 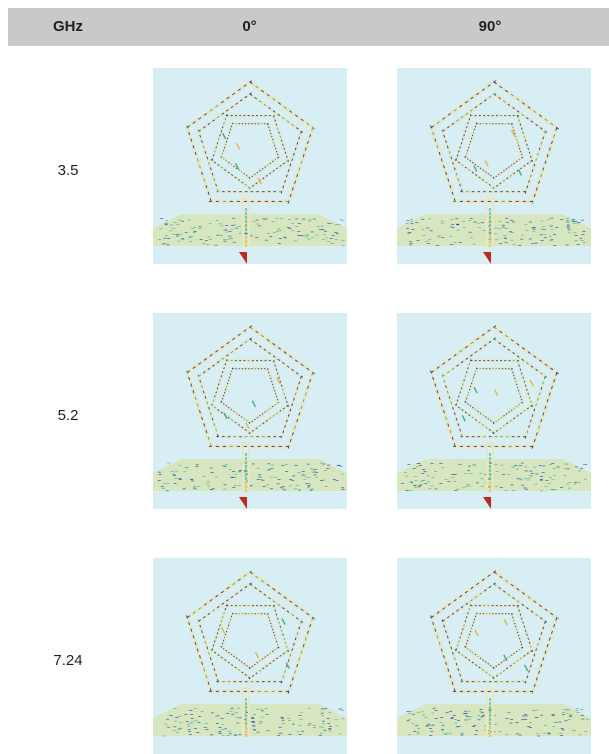 What do you see at coordinates (68, 170) in the screenshot?
I see `frequency-label: 3.5` at bounding box center [68, 170].